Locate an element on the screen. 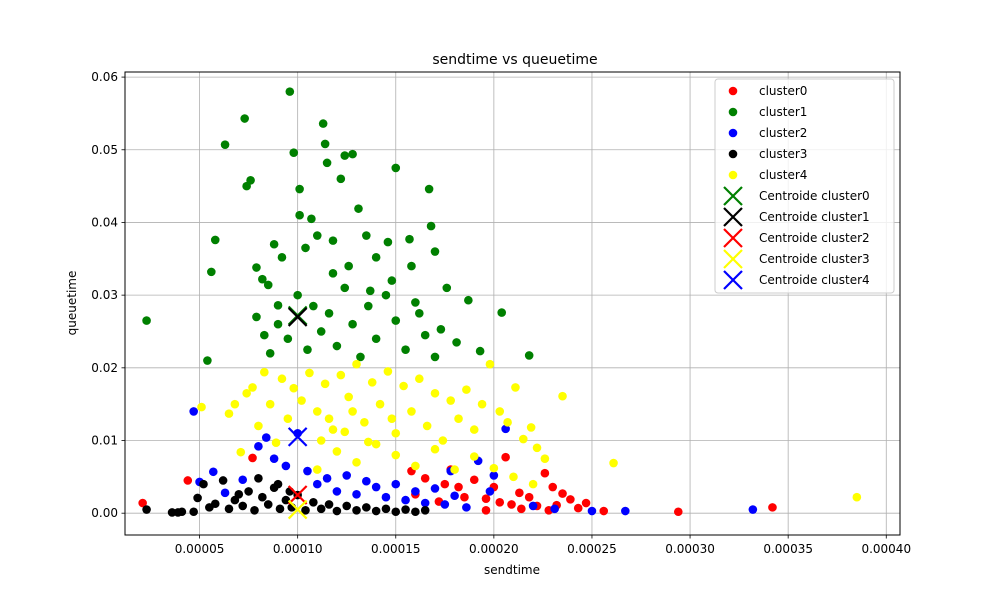 The image size is (1000, 604). legend-swatch-cluster1 is located at coordinates (733, 112).